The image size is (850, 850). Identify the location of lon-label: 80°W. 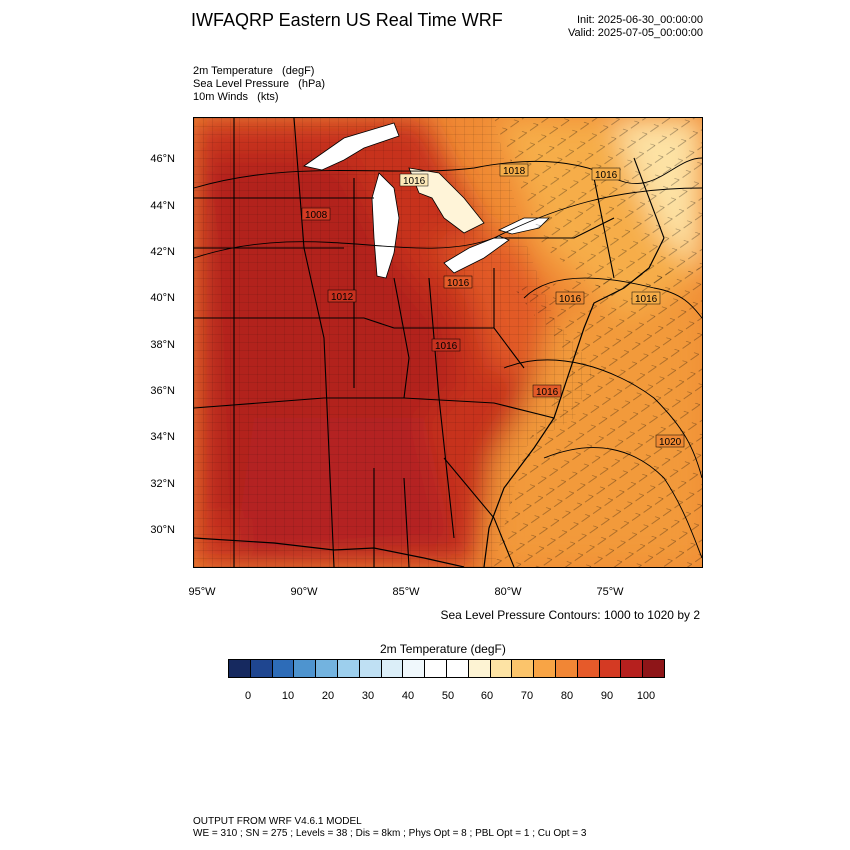
(508, 592).